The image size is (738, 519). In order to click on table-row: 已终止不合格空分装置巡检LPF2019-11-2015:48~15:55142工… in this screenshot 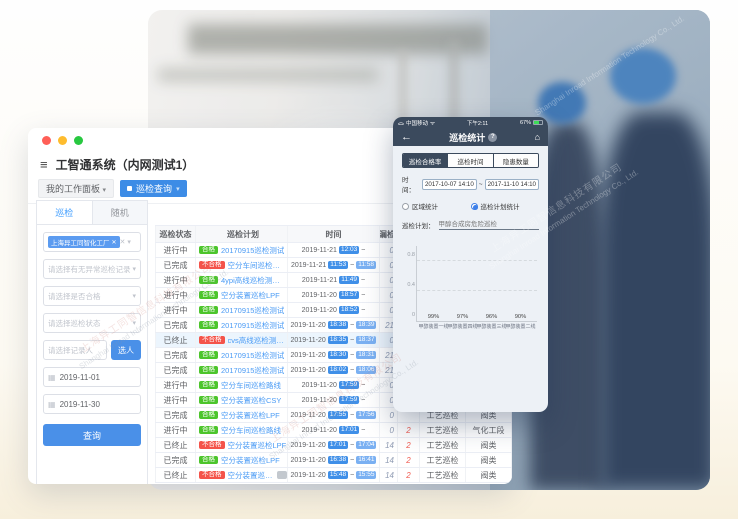, I will do `click(333, 475)`.